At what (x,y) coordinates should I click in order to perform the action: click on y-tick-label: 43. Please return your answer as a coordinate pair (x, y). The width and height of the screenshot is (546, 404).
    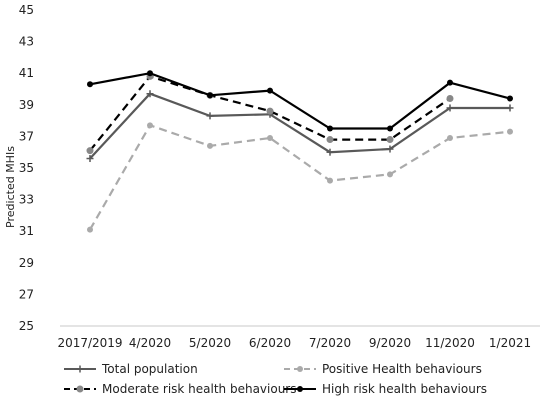
    Looking at the image, I should click on (26, 42).